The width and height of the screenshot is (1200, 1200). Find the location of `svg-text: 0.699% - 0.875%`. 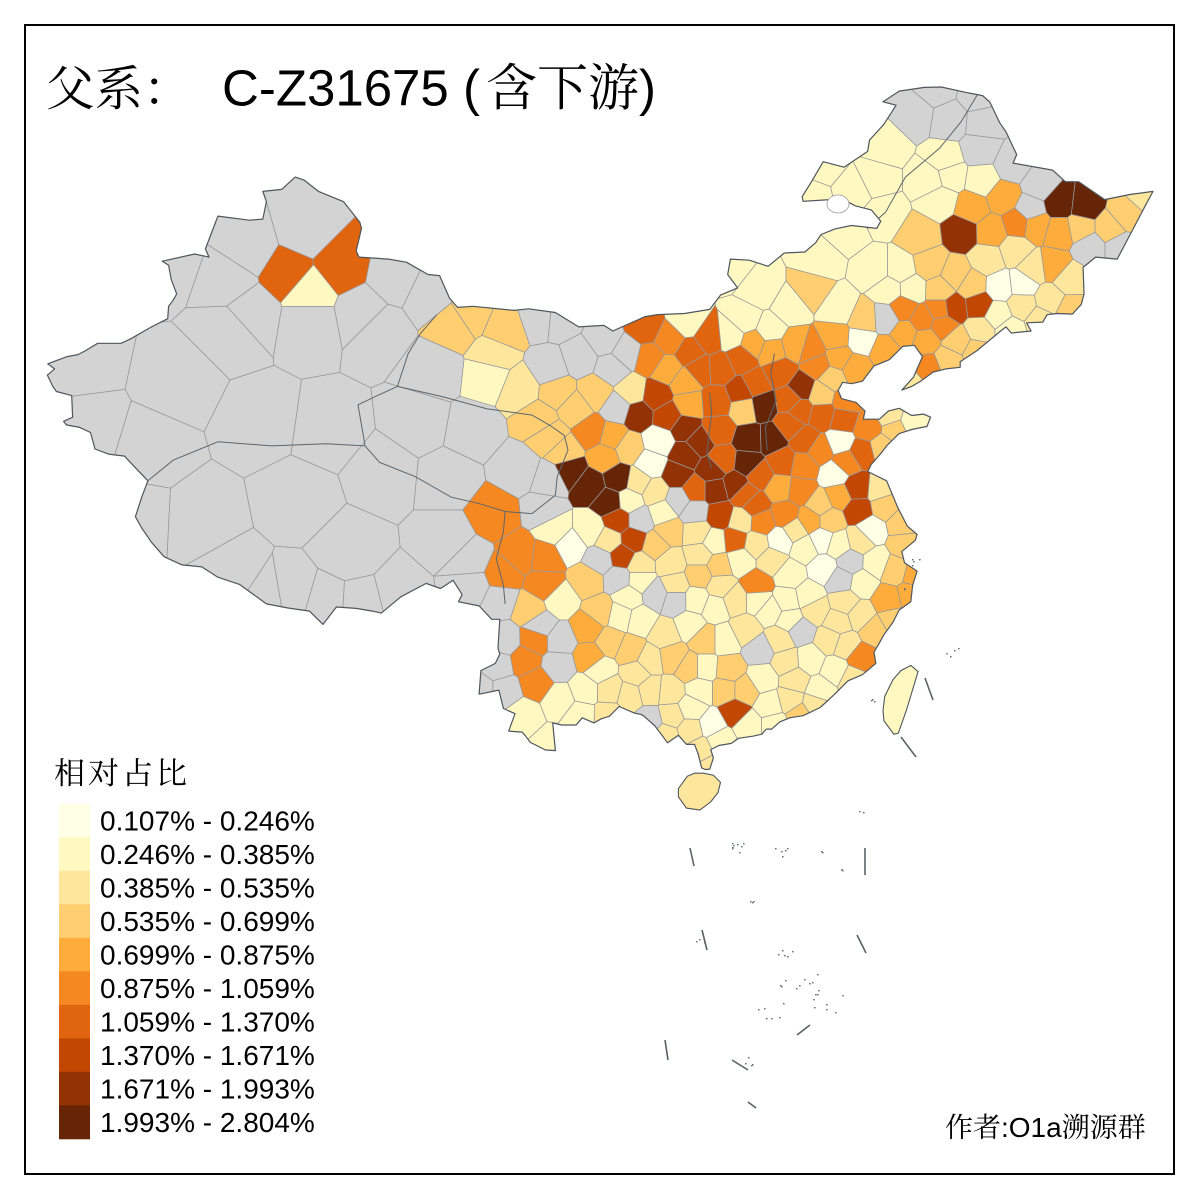

svg-text: 0.699% - 0.875% is located at coordinates (207, 955).